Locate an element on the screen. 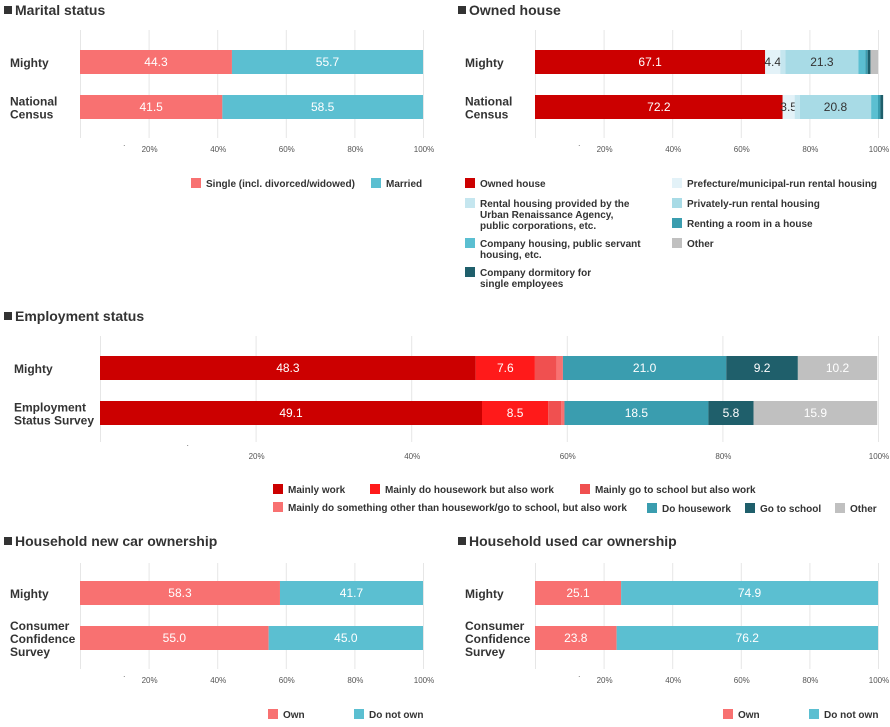  data-label: 48.3 is located at coordinates (288, 368).